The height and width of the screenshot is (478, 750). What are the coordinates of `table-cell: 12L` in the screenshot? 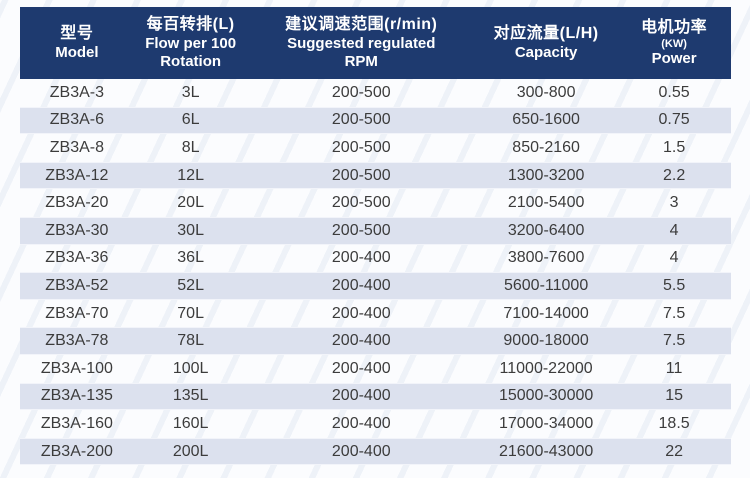 It's located at (190, 175).